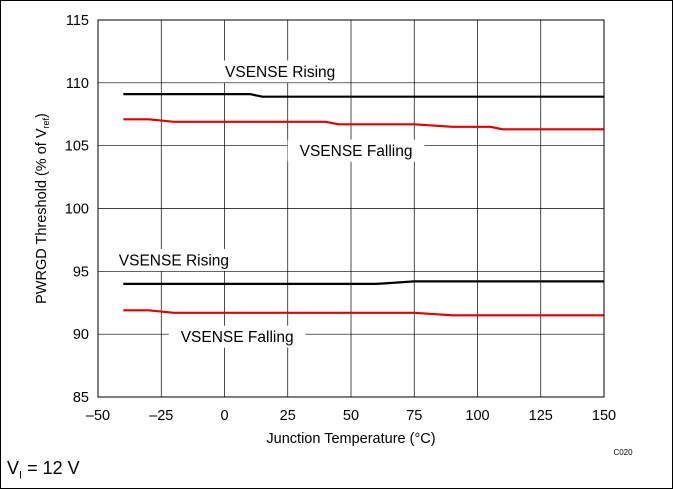  Describe the element at coordinates (161, 416) in the screenshot. I see `x-tick-label: –25` at that location.